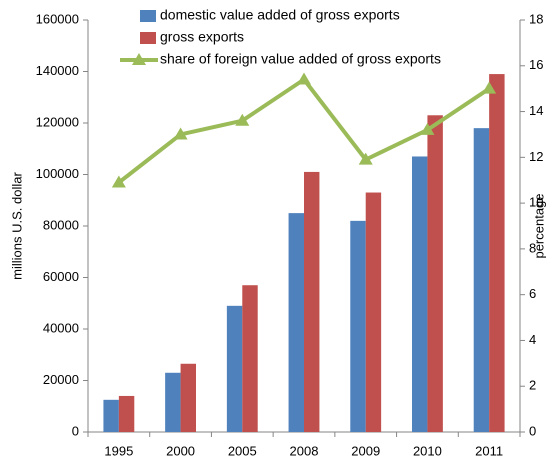 This screenshot has width=552, height=468. I want to click on y-tick-label: 140000, so click(57, 70).